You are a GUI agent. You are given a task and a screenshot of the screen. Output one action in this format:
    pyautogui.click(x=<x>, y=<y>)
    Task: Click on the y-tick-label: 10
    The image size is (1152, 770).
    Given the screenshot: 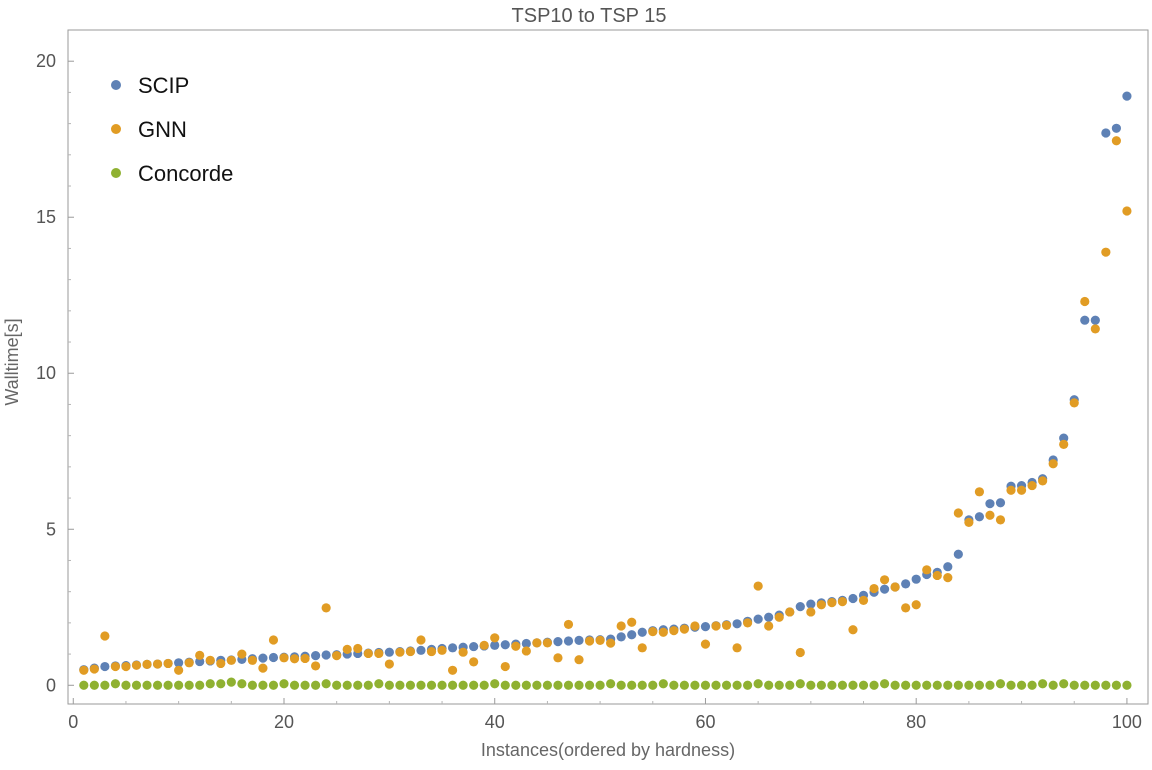 What is the action you would take?
    pyautogui.click(x=46, y=373)
    